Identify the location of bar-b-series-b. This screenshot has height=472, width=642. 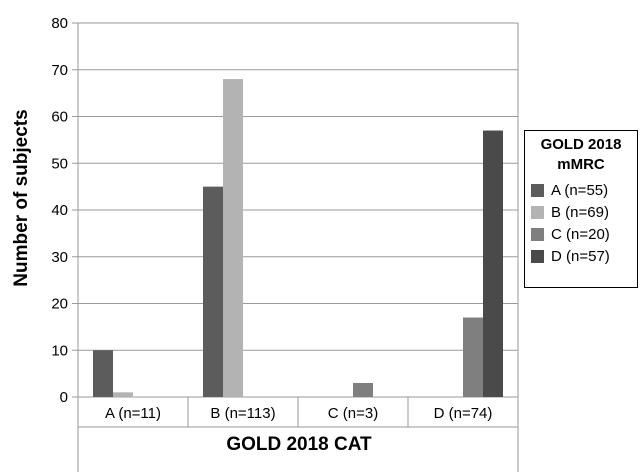
(233, 238).